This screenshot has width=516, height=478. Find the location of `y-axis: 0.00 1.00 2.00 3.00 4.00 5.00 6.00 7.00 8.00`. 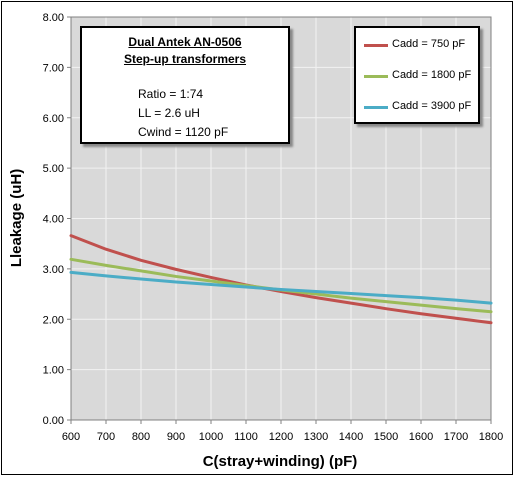

y-axis: 0.00 1.00 2.00 3.00 4.00 5.00 6.00 7.00 8.00 is located at coordinates (57, 219).